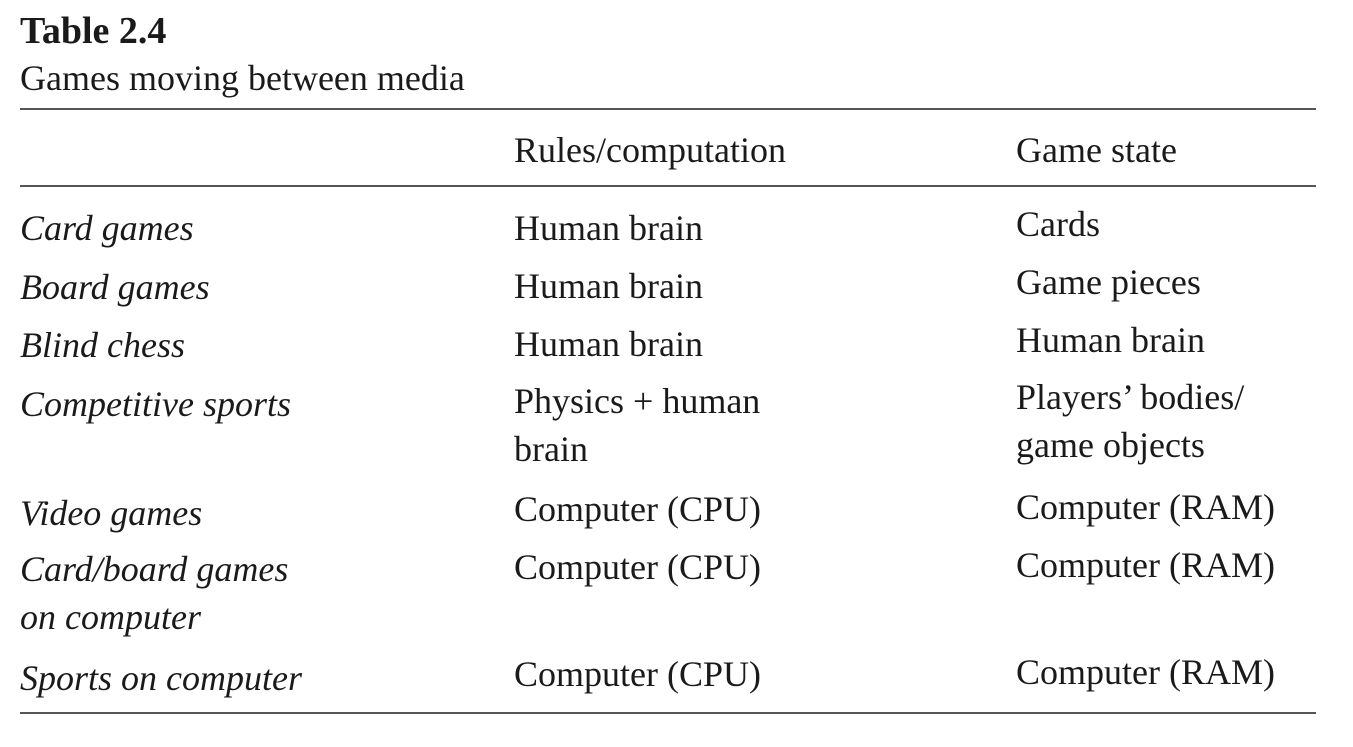  I want to click on table-cell-state: Human brain, so click(1110, 340).